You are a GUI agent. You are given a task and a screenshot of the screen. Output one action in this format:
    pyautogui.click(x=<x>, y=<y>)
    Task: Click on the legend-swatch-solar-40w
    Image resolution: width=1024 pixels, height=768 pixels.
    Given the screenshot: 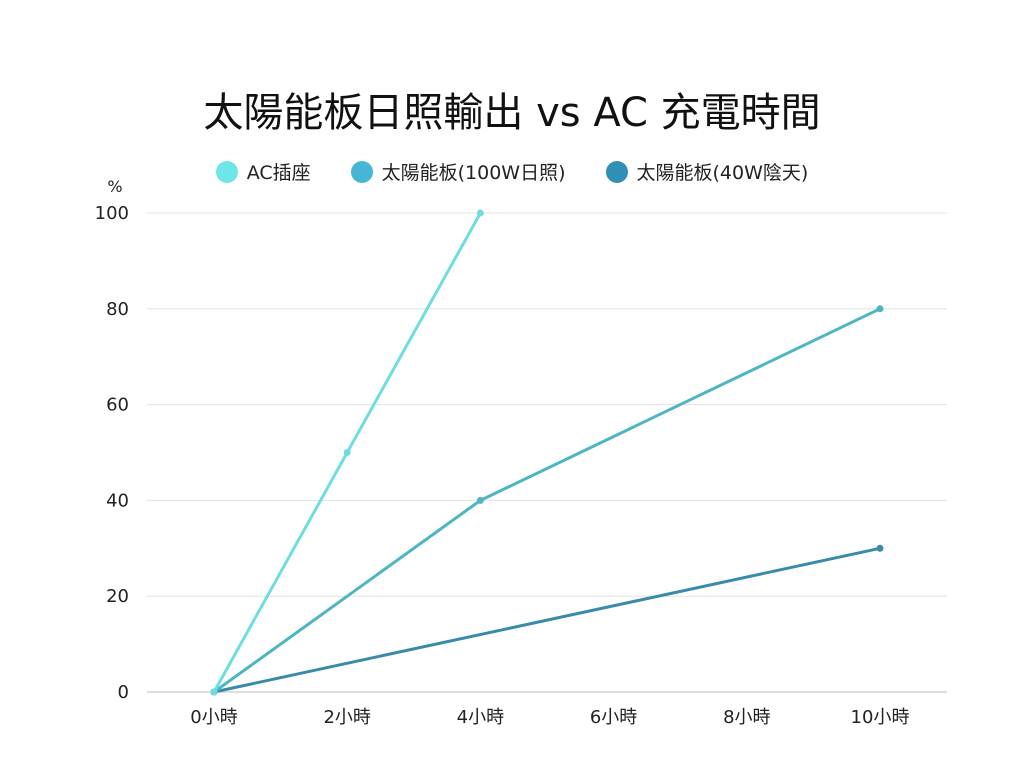 What is the action you would take?
    pyautogui.click(x=616, y=171)
    